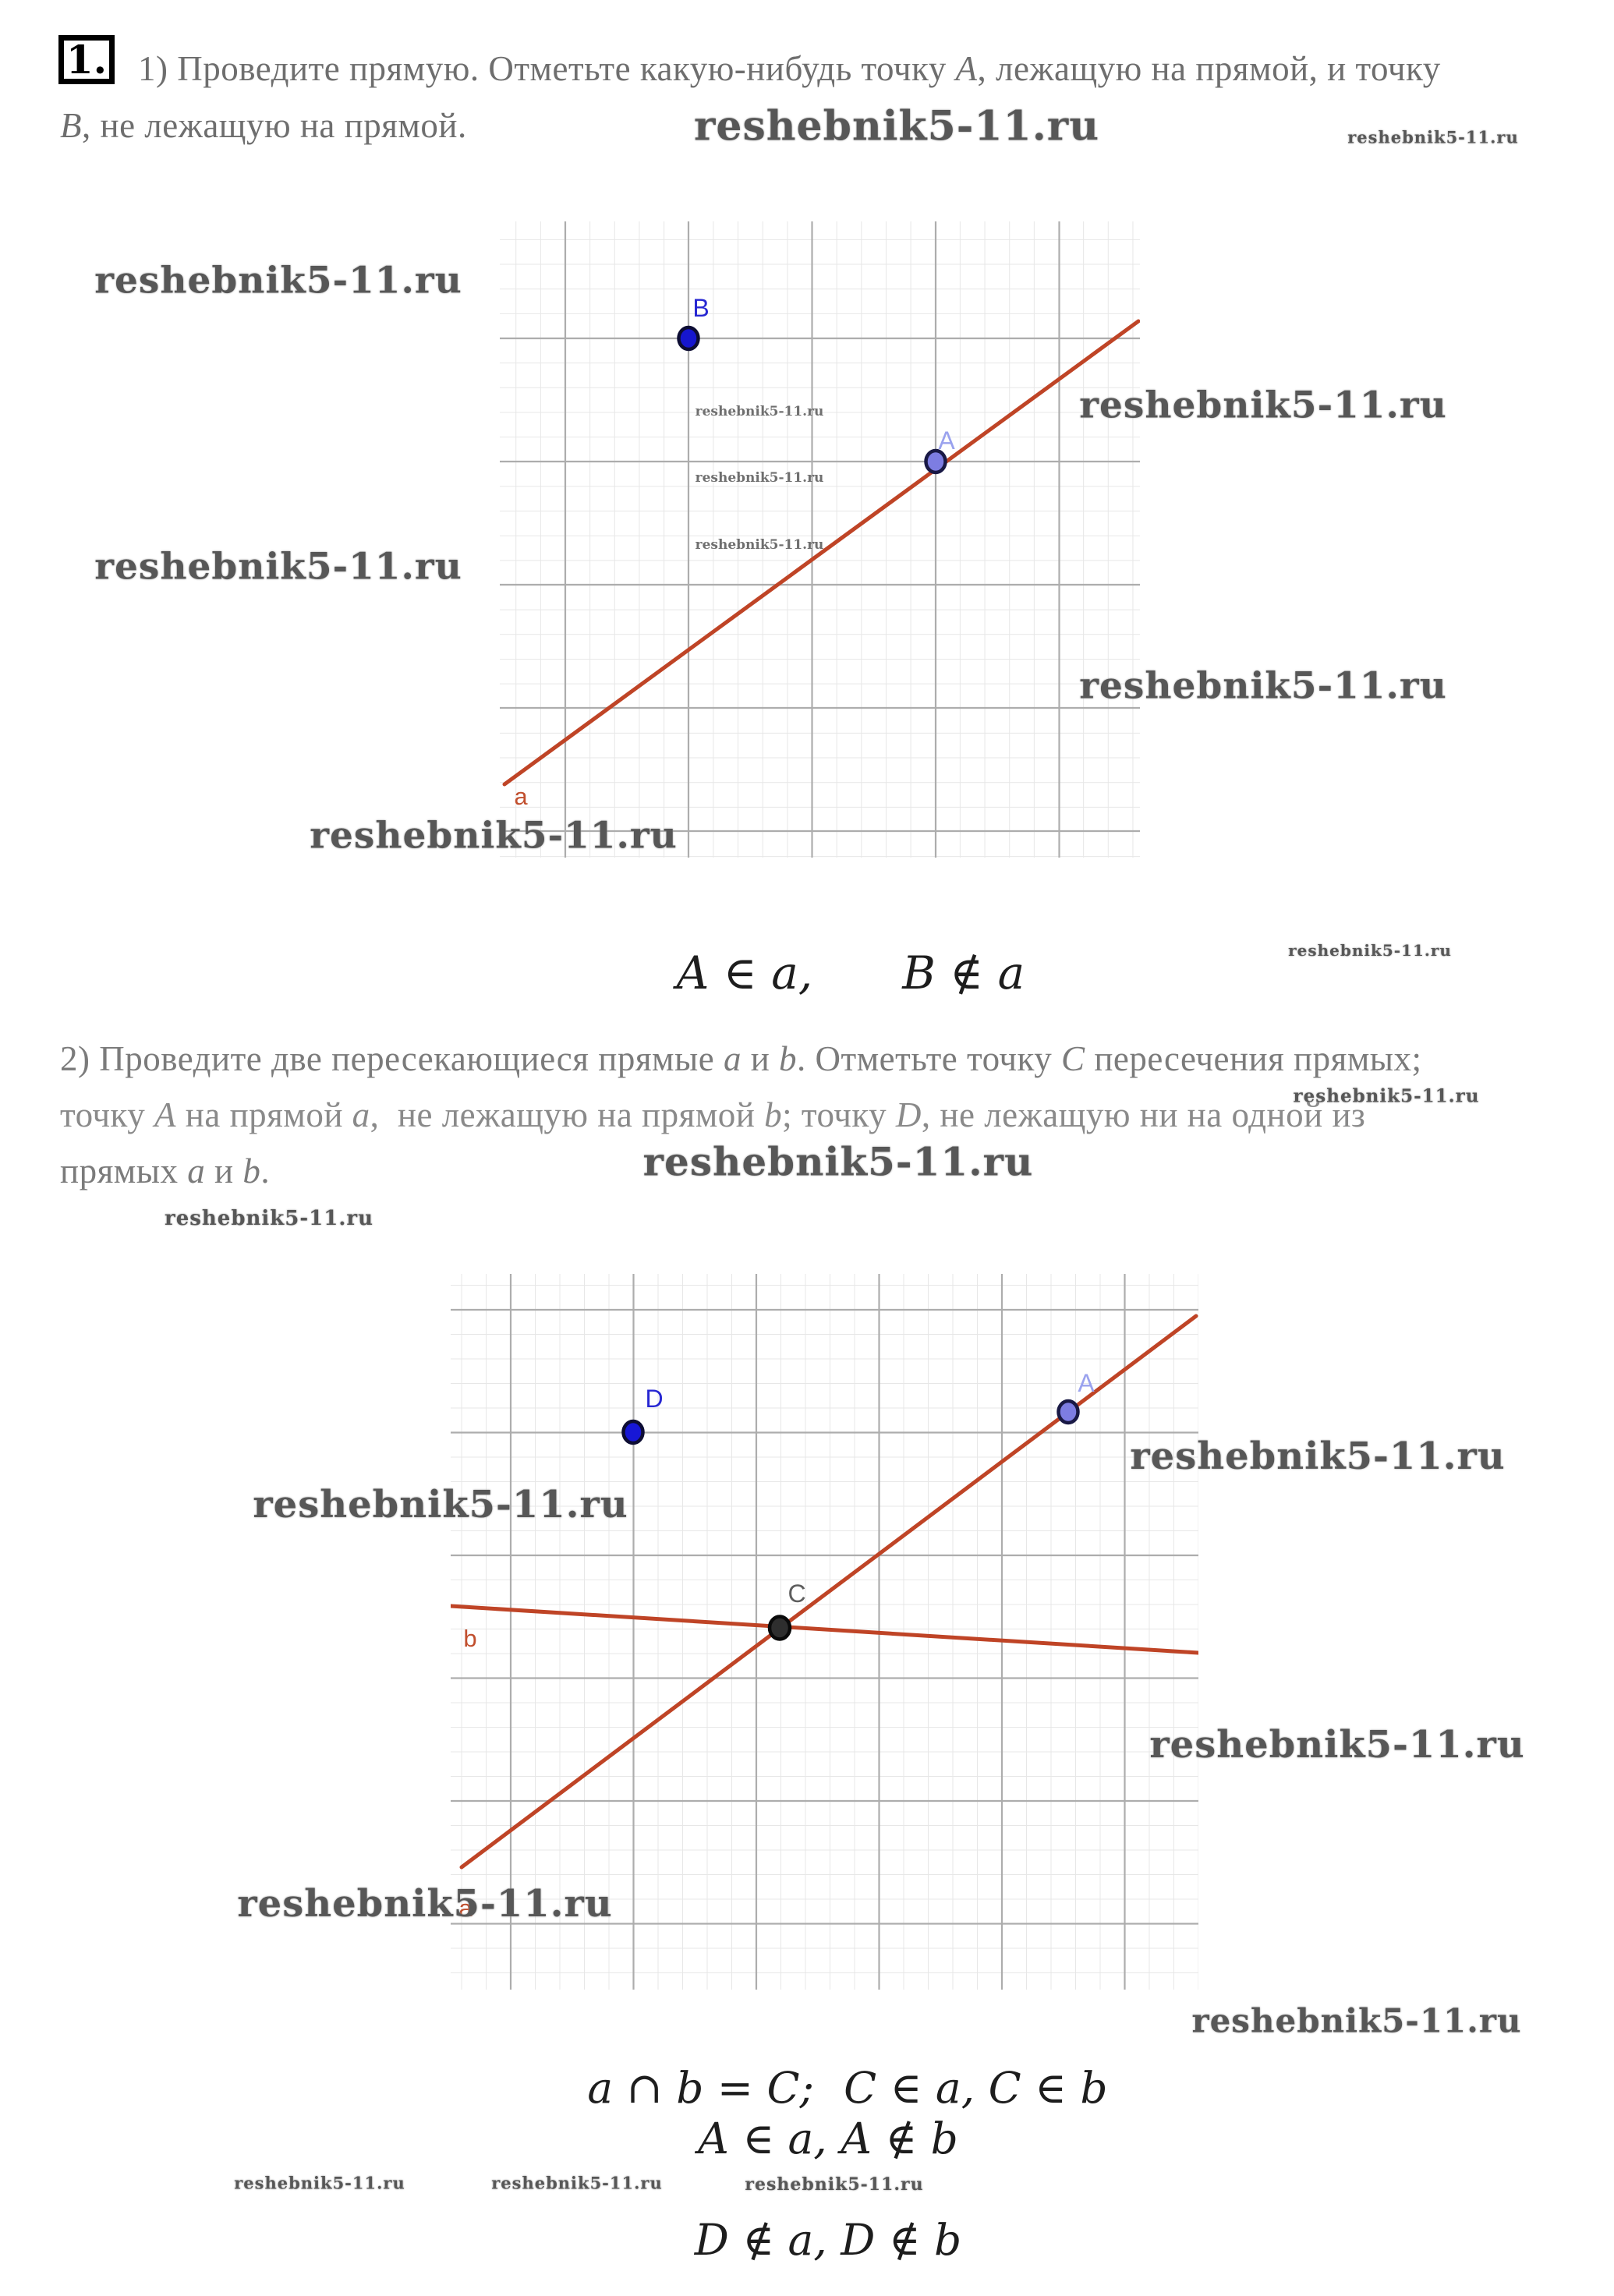 The height and width of the screenshot is (2296, 1614). Describe the element at coordinates (779, 1628) in the screenshot. I see `point-C` at that location.